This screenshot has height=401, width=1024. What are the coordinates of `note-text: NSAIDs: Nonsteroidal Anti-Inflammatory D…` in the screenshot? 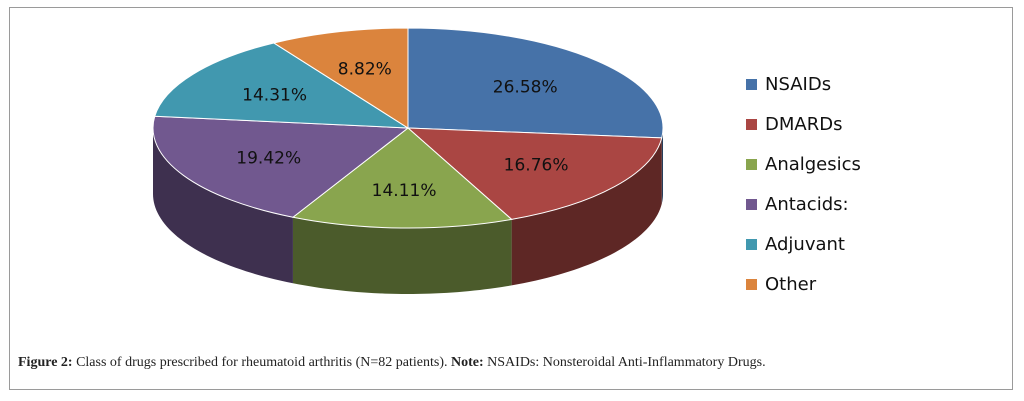 It's located at (626, 362).